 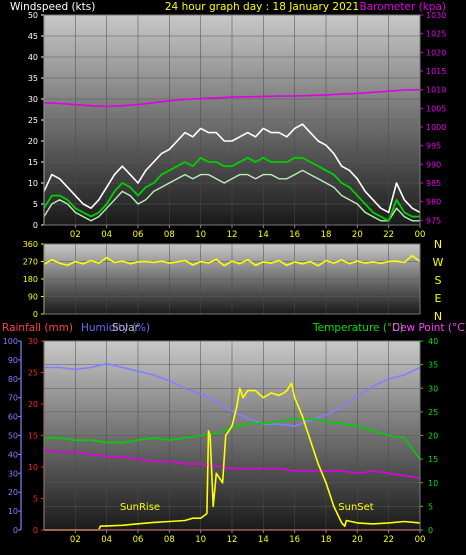 What do you see at coordinates (438, 298) in the screenshot?
I see `compass-label: E` at bounding box center [438, 298].